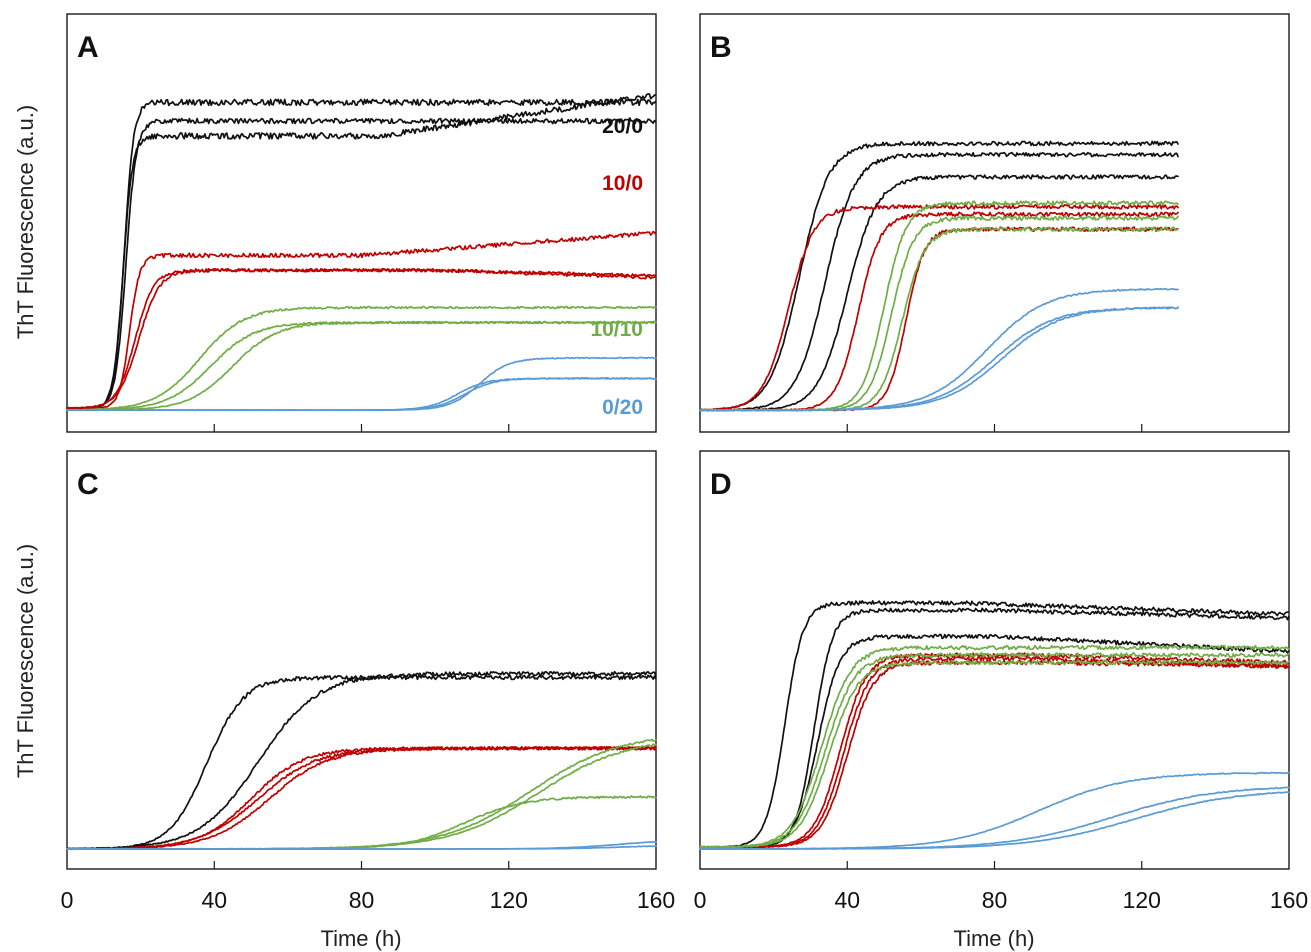  I want to click on panel-b-traces, so click(939, 276).